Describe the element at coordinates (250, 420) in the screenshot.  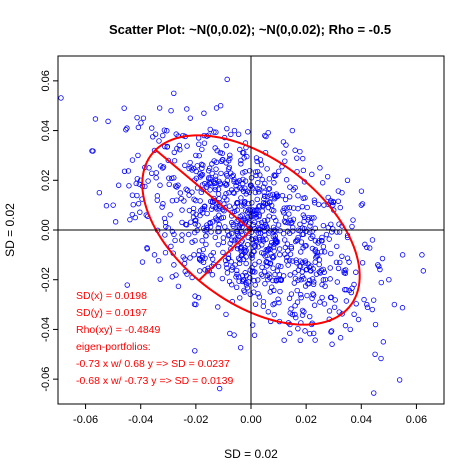
I see `x-tick-label: 0.00` at that location.